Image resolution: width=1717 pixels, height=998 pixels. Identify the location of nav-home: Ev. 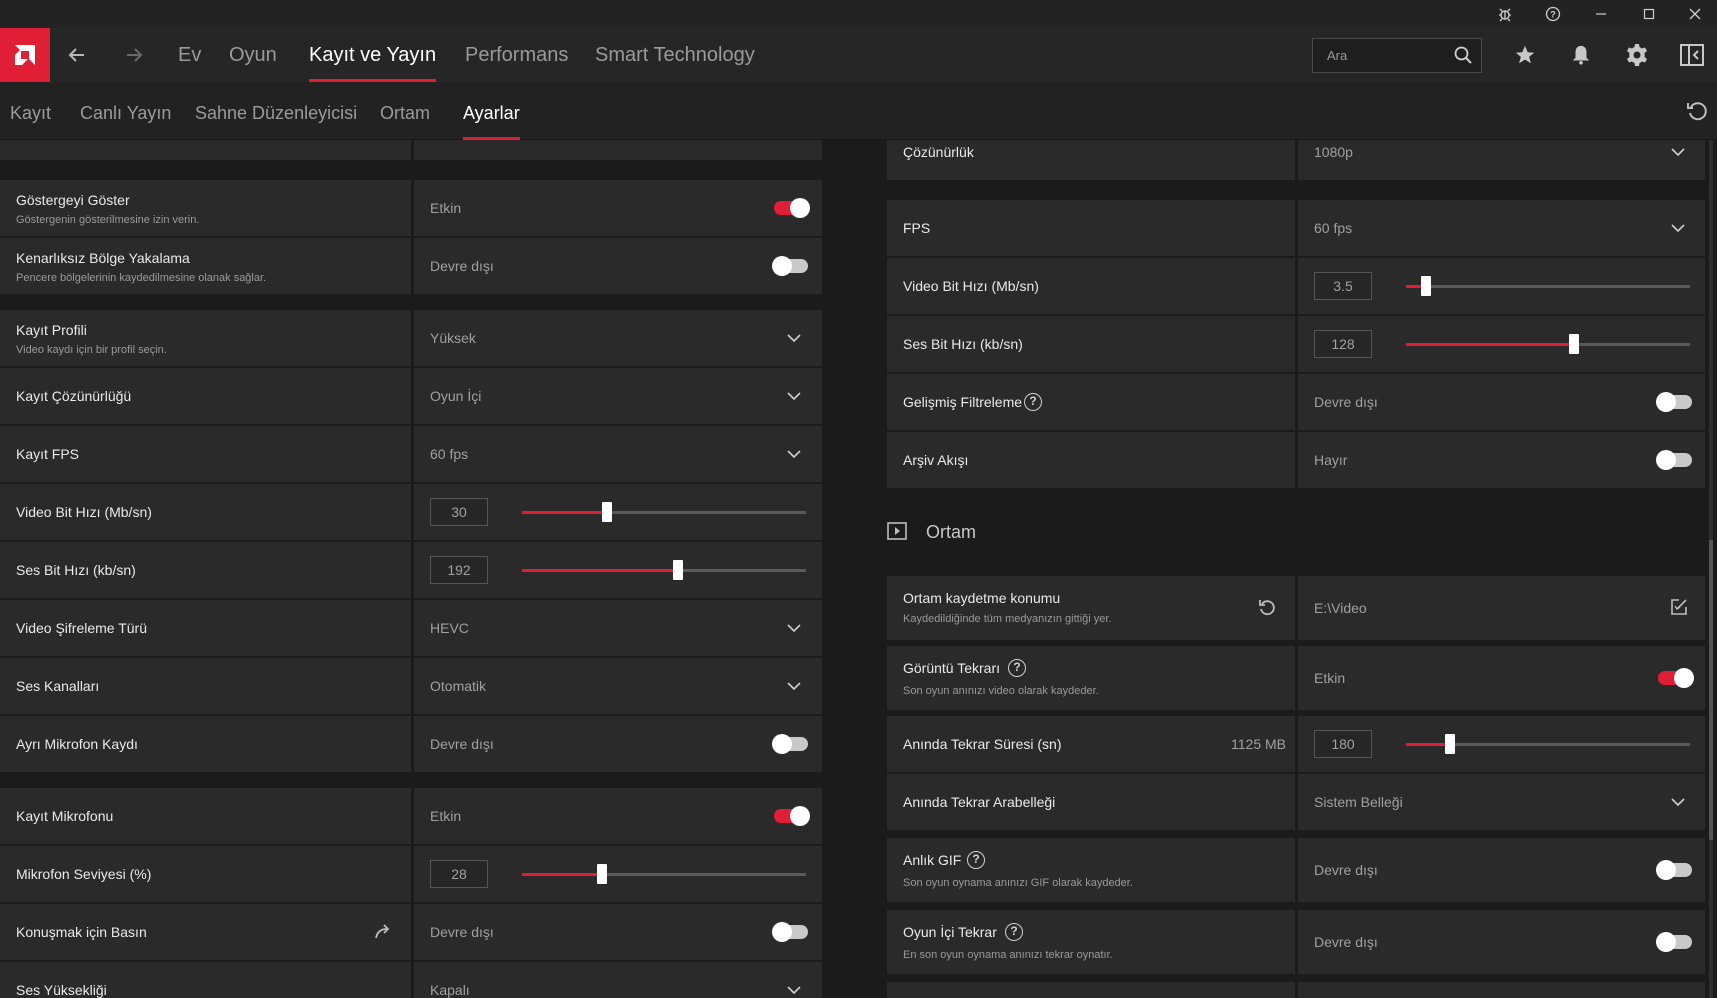
(190, 55).